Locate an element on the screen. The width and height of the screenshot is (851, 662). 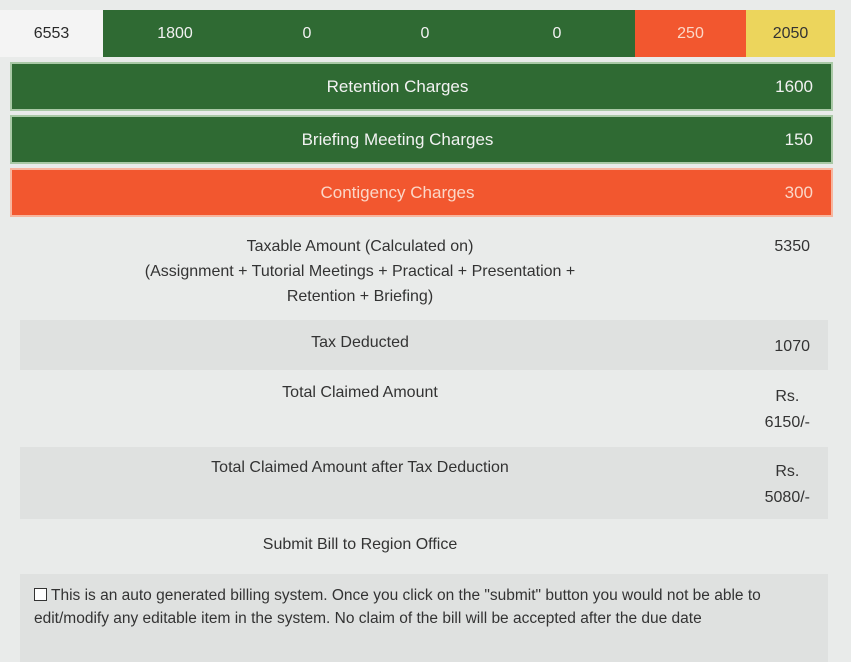
row-label: Retention Charges is located at coordinates (397, 86).